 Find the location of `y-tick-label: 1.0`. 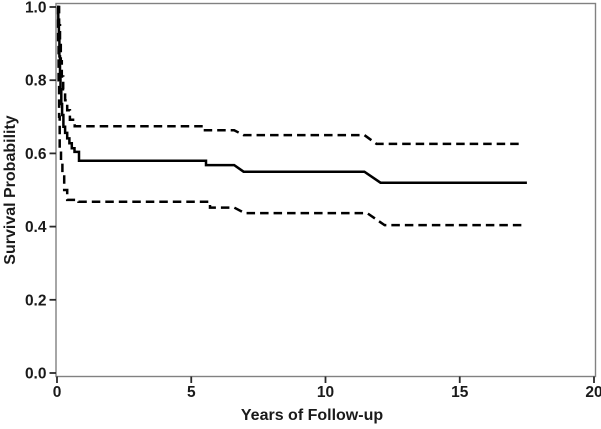

y-tick-label: 1.0 is located at coordinates (36, 8).